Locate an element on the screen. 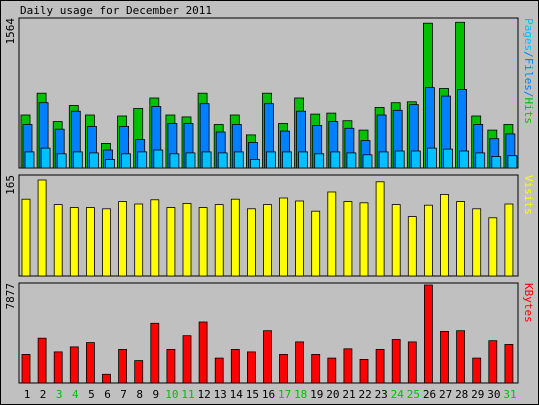 The image size is (539, 405). day-label-25: 25 is located at coordinates (413, 394).